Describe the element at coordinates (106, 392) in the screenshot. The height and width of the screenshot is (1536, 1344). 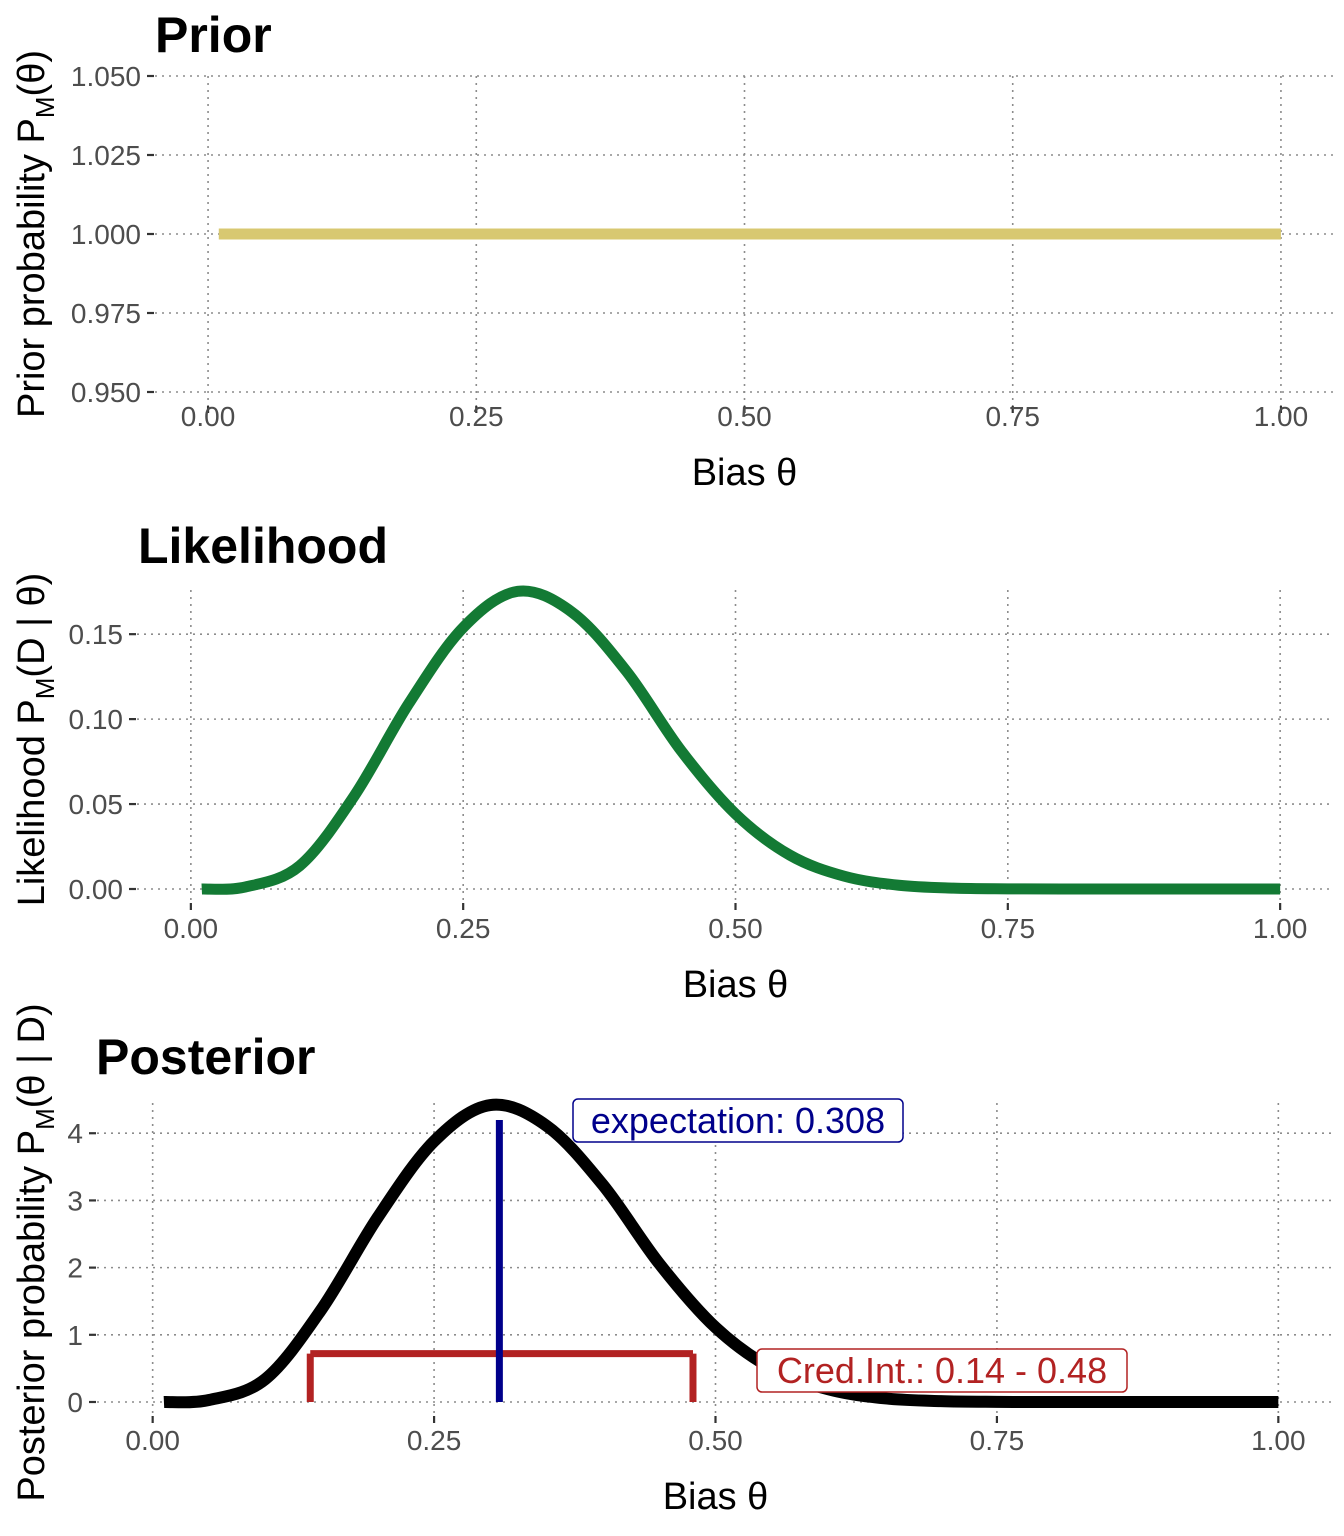
I see `prior-y-tick-label: 0.950` at that location.